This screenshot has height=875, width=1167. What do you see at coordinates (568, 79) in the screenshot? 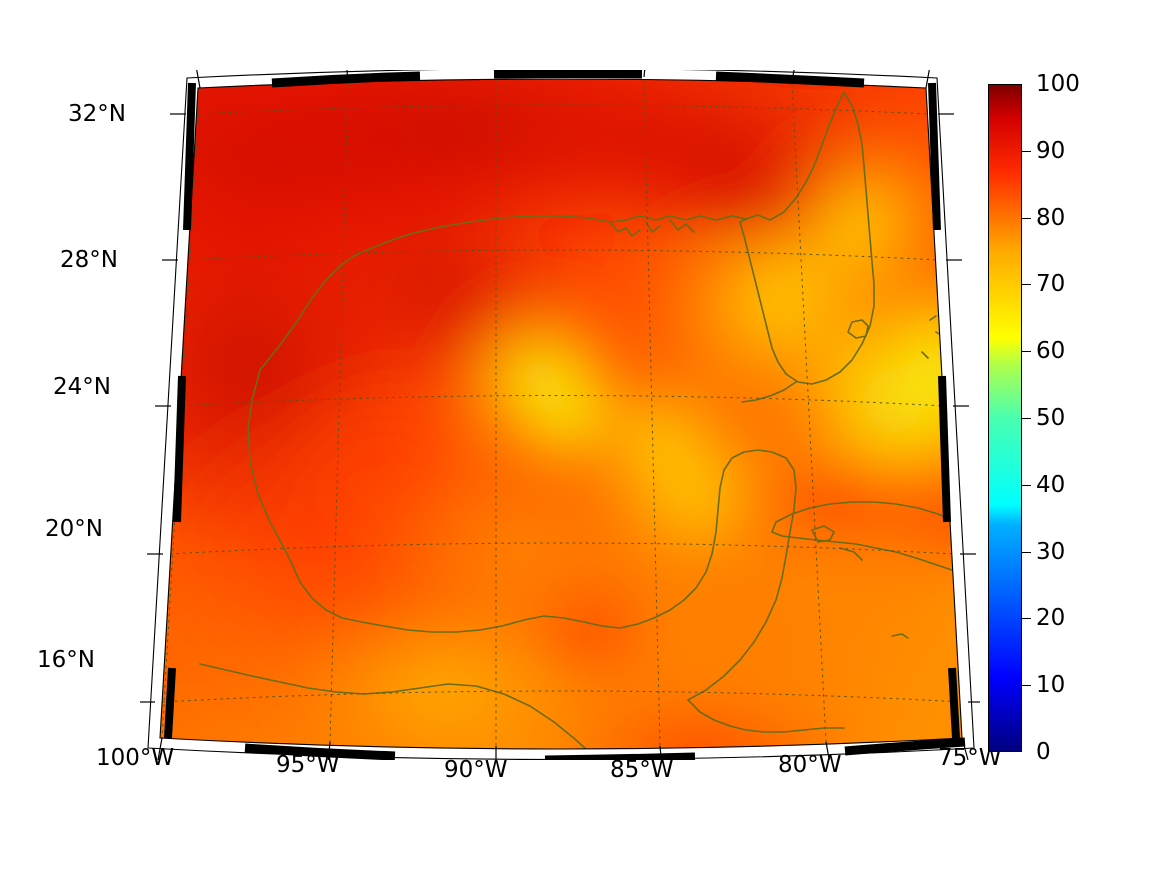
I see `frame-ticks-top` at bounding box center [568, 79].